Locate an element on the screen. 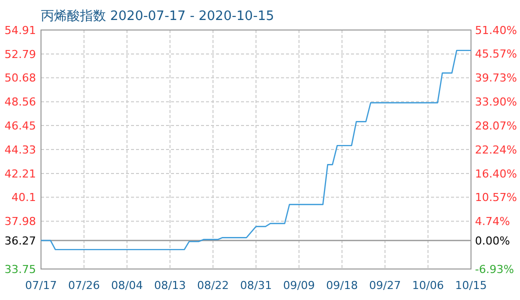  y2-tick-label: 28.07% is located at coordinates (496, 125).